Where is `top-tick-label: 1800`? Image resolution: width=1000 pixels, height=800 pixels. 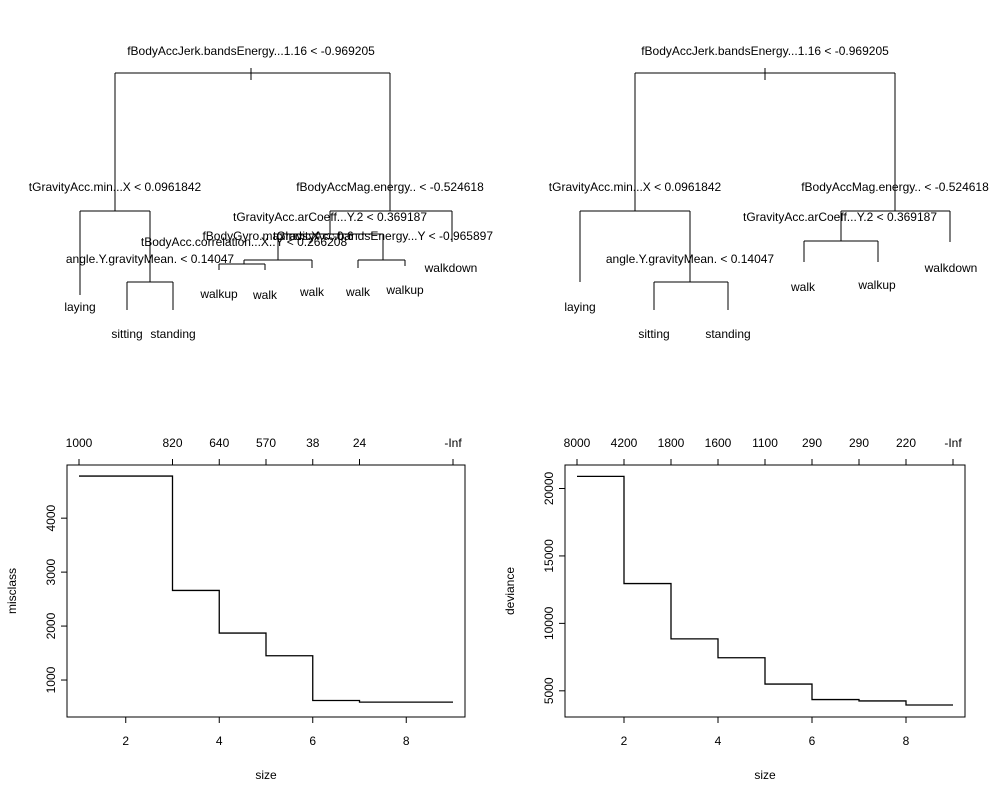 top-tick-label: 1800 is located at coordinates (671, 443).